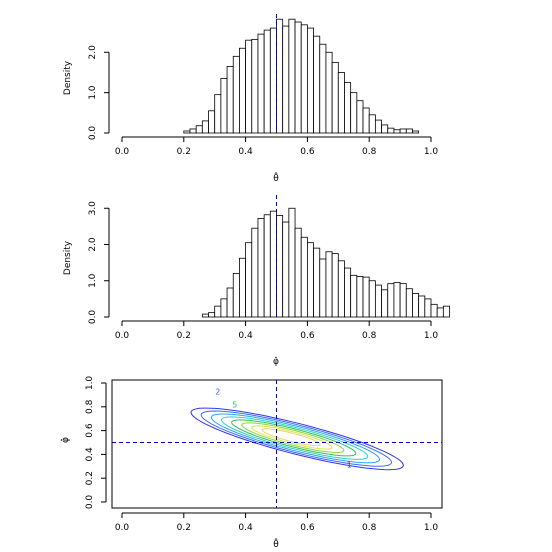 This screenshot has height=552, width=552. I want to click on contour-ylabel: φ̂, so click(65, 440).